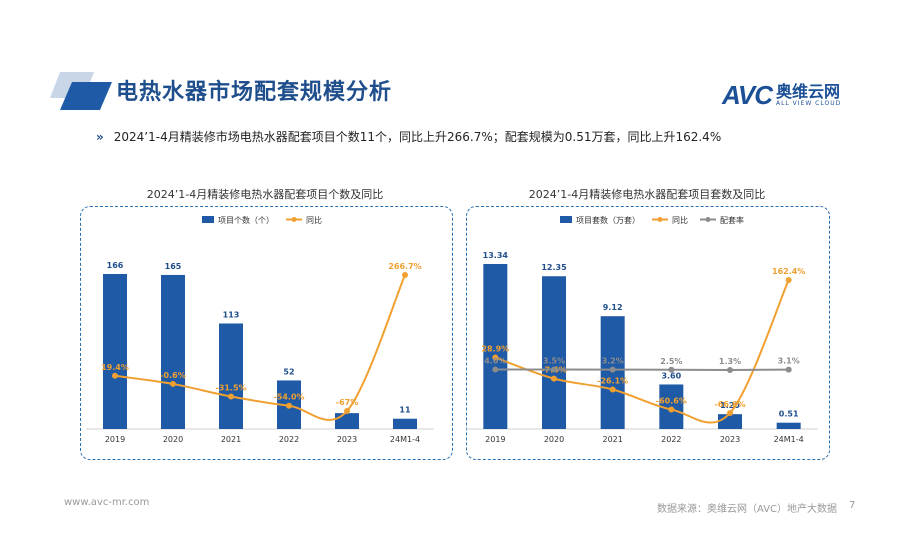 The height and width of the screenshot is (542, 905). I want to click on footer-source: 数据来源：奥维云网（AVC）地产大数据, so click(747, 509).